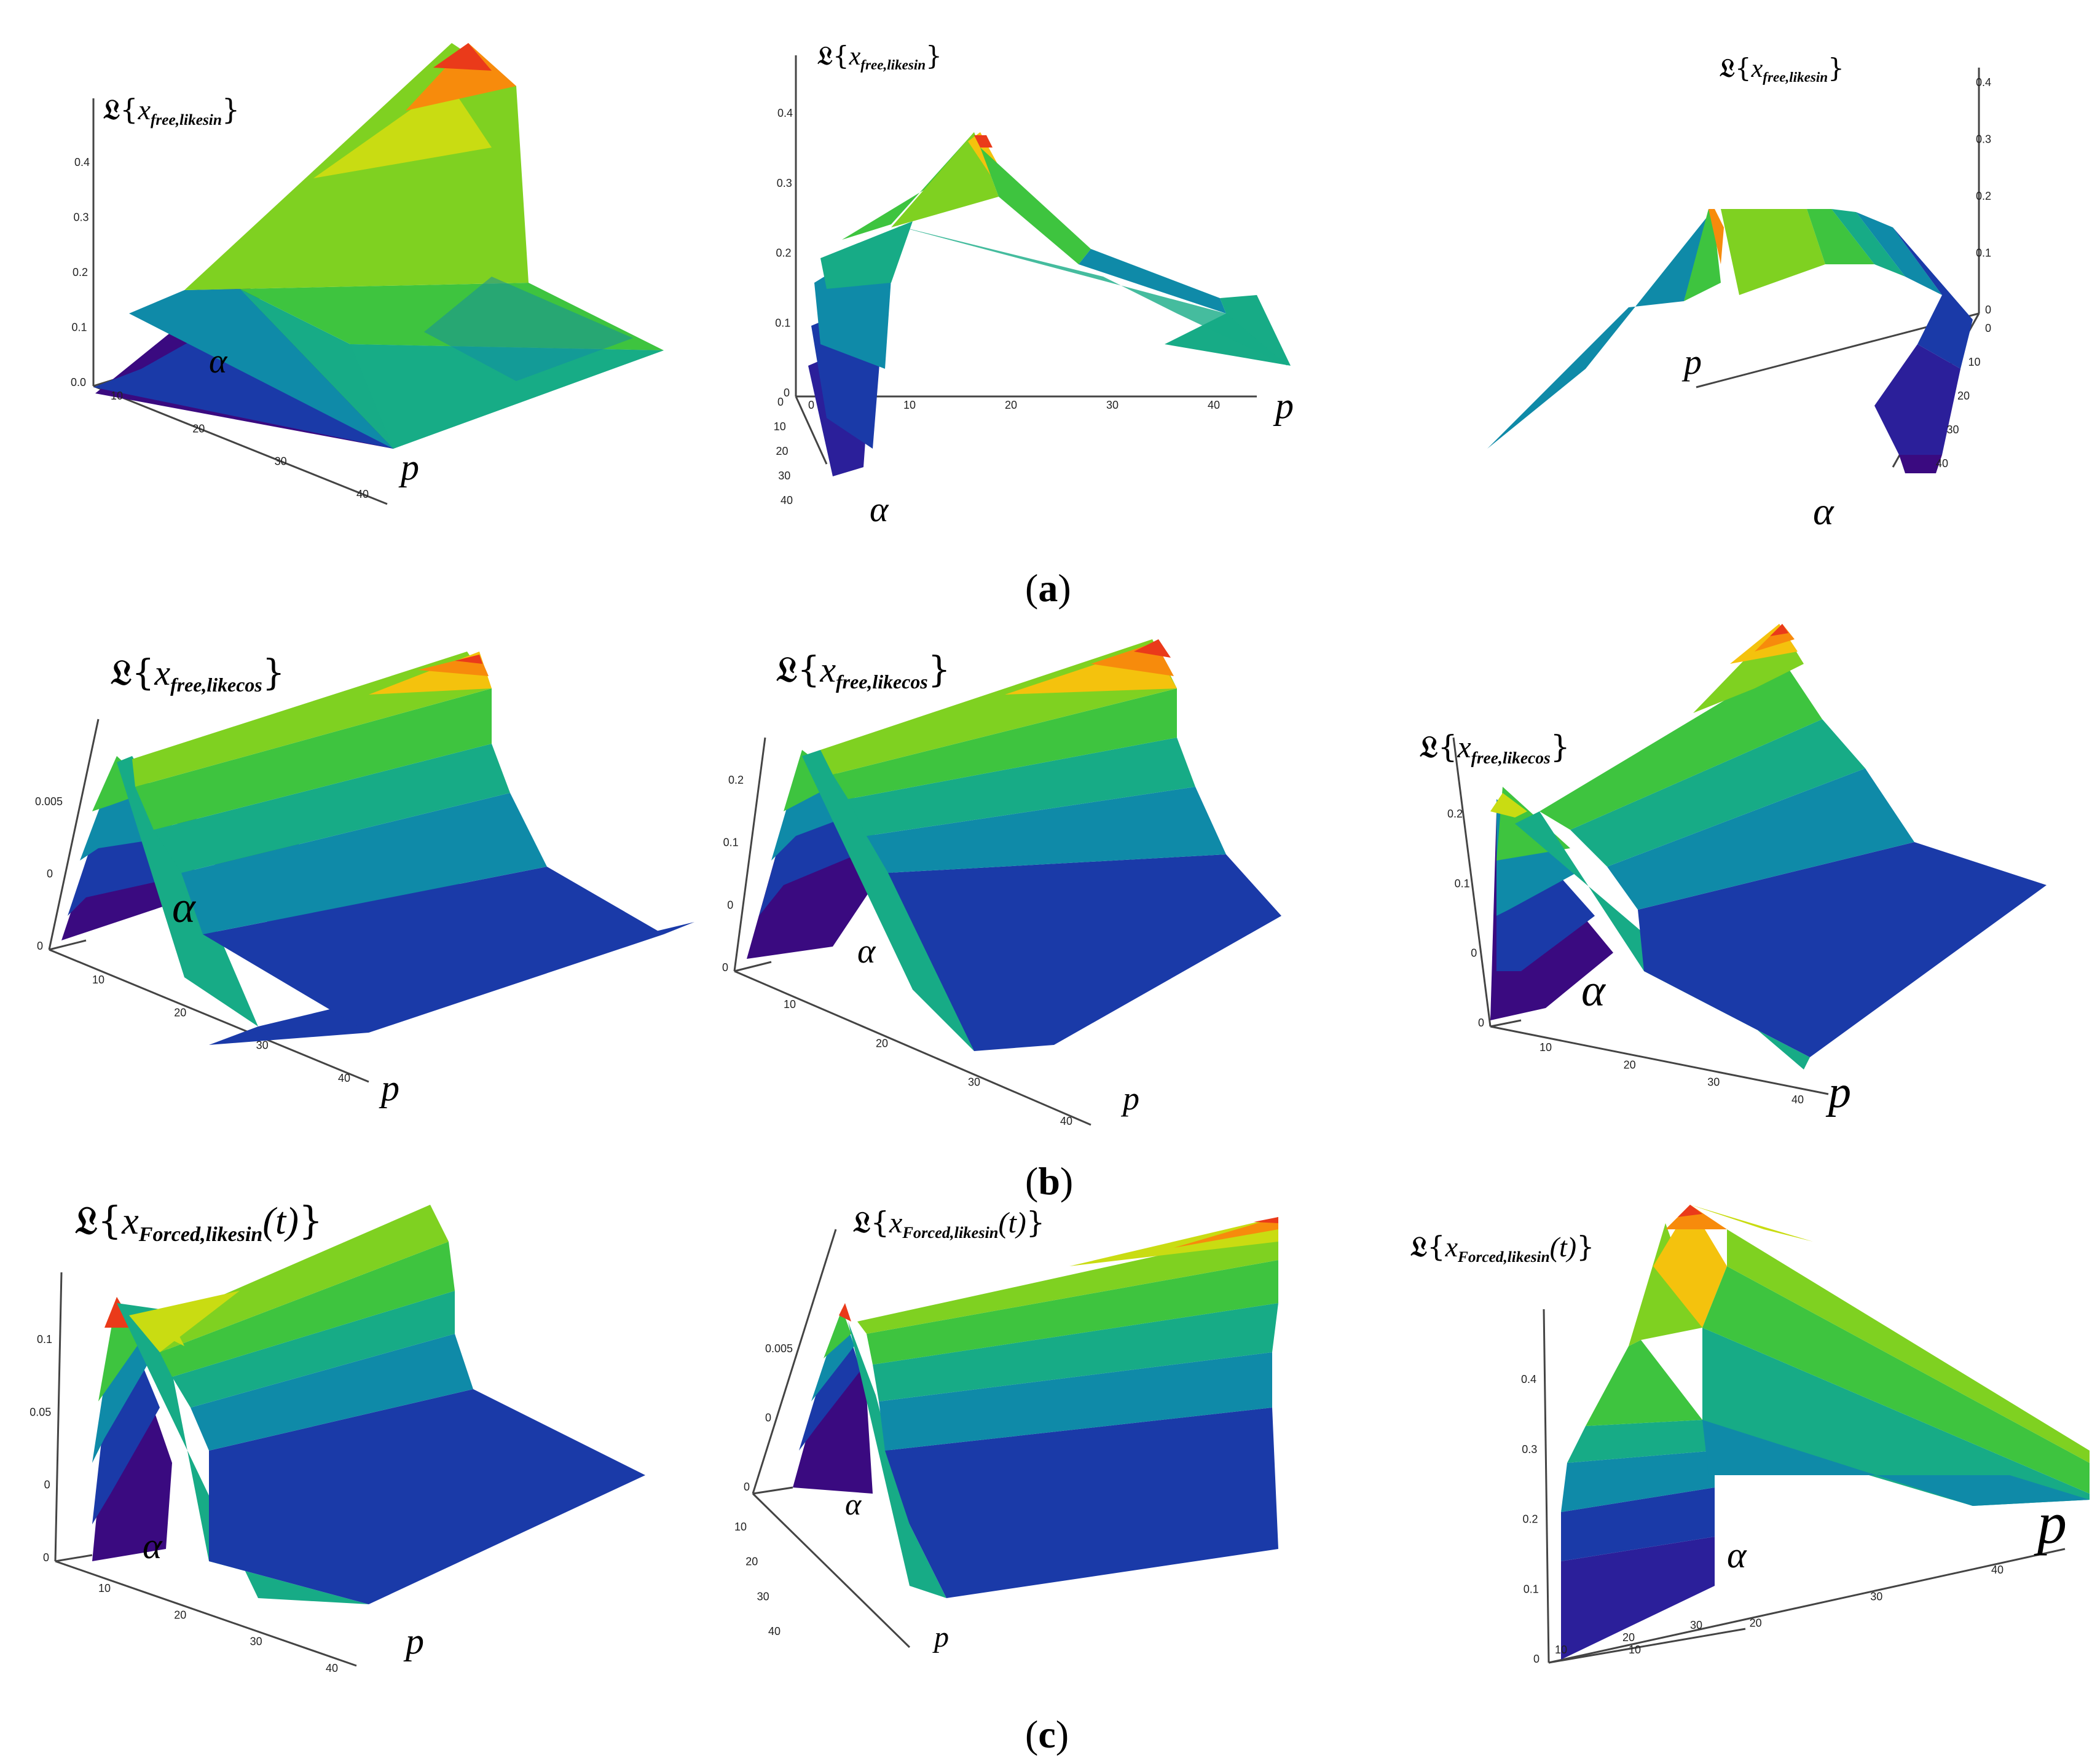 This screenshot has height=1761, width=2100. I want to click on surface-plot-c2: 0 0 0.005 10 20 30 40, so click(1006, 1433).